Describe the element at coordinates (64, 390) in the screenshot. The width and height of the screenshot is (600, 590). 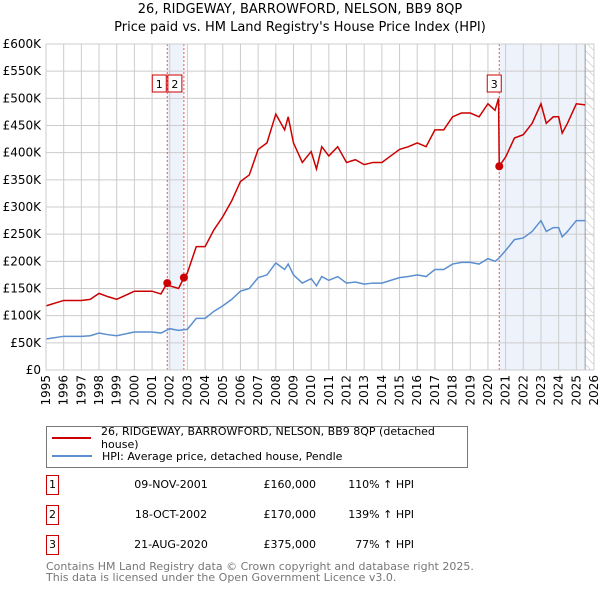
I see `x-tick-label: 1996` at that location.